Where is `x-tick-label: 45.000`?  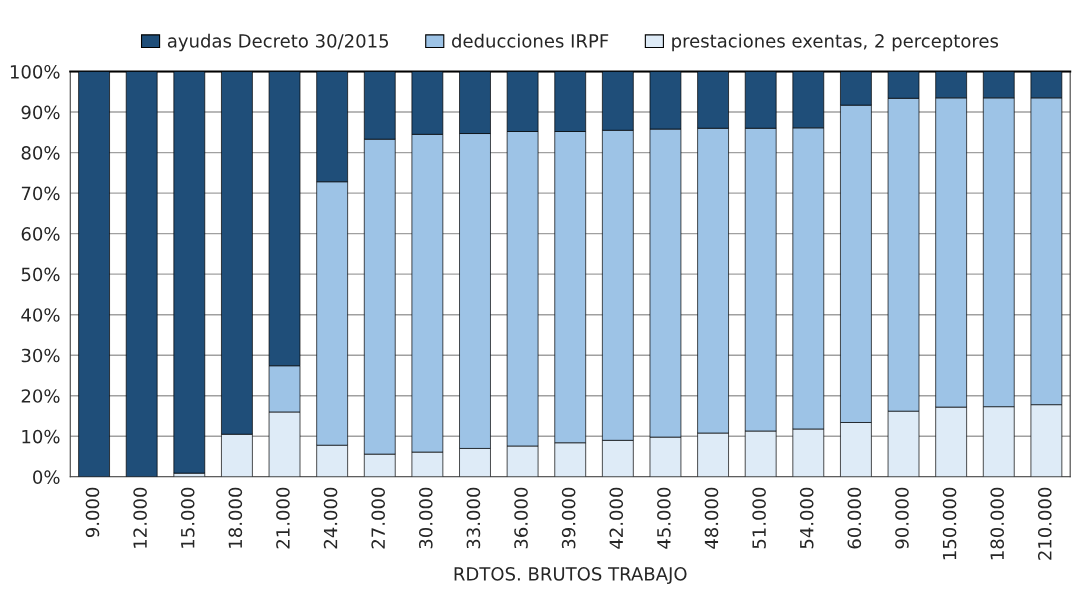 x-tick-label: 45.000 is located at coordinates (664, 518).